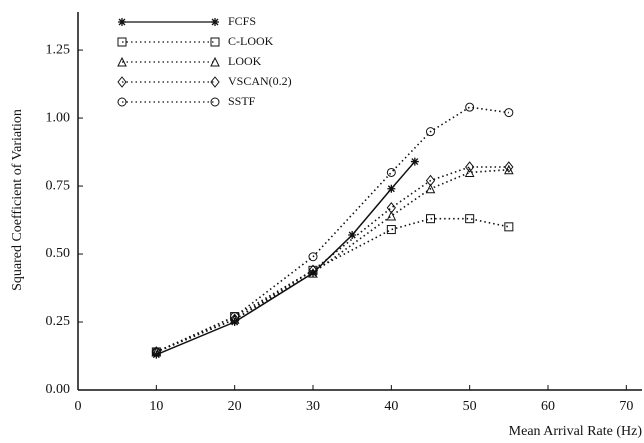 The height and width of the screenshot is (443, 644). I want to click on x-tick-label: 60, so click(548, 406).